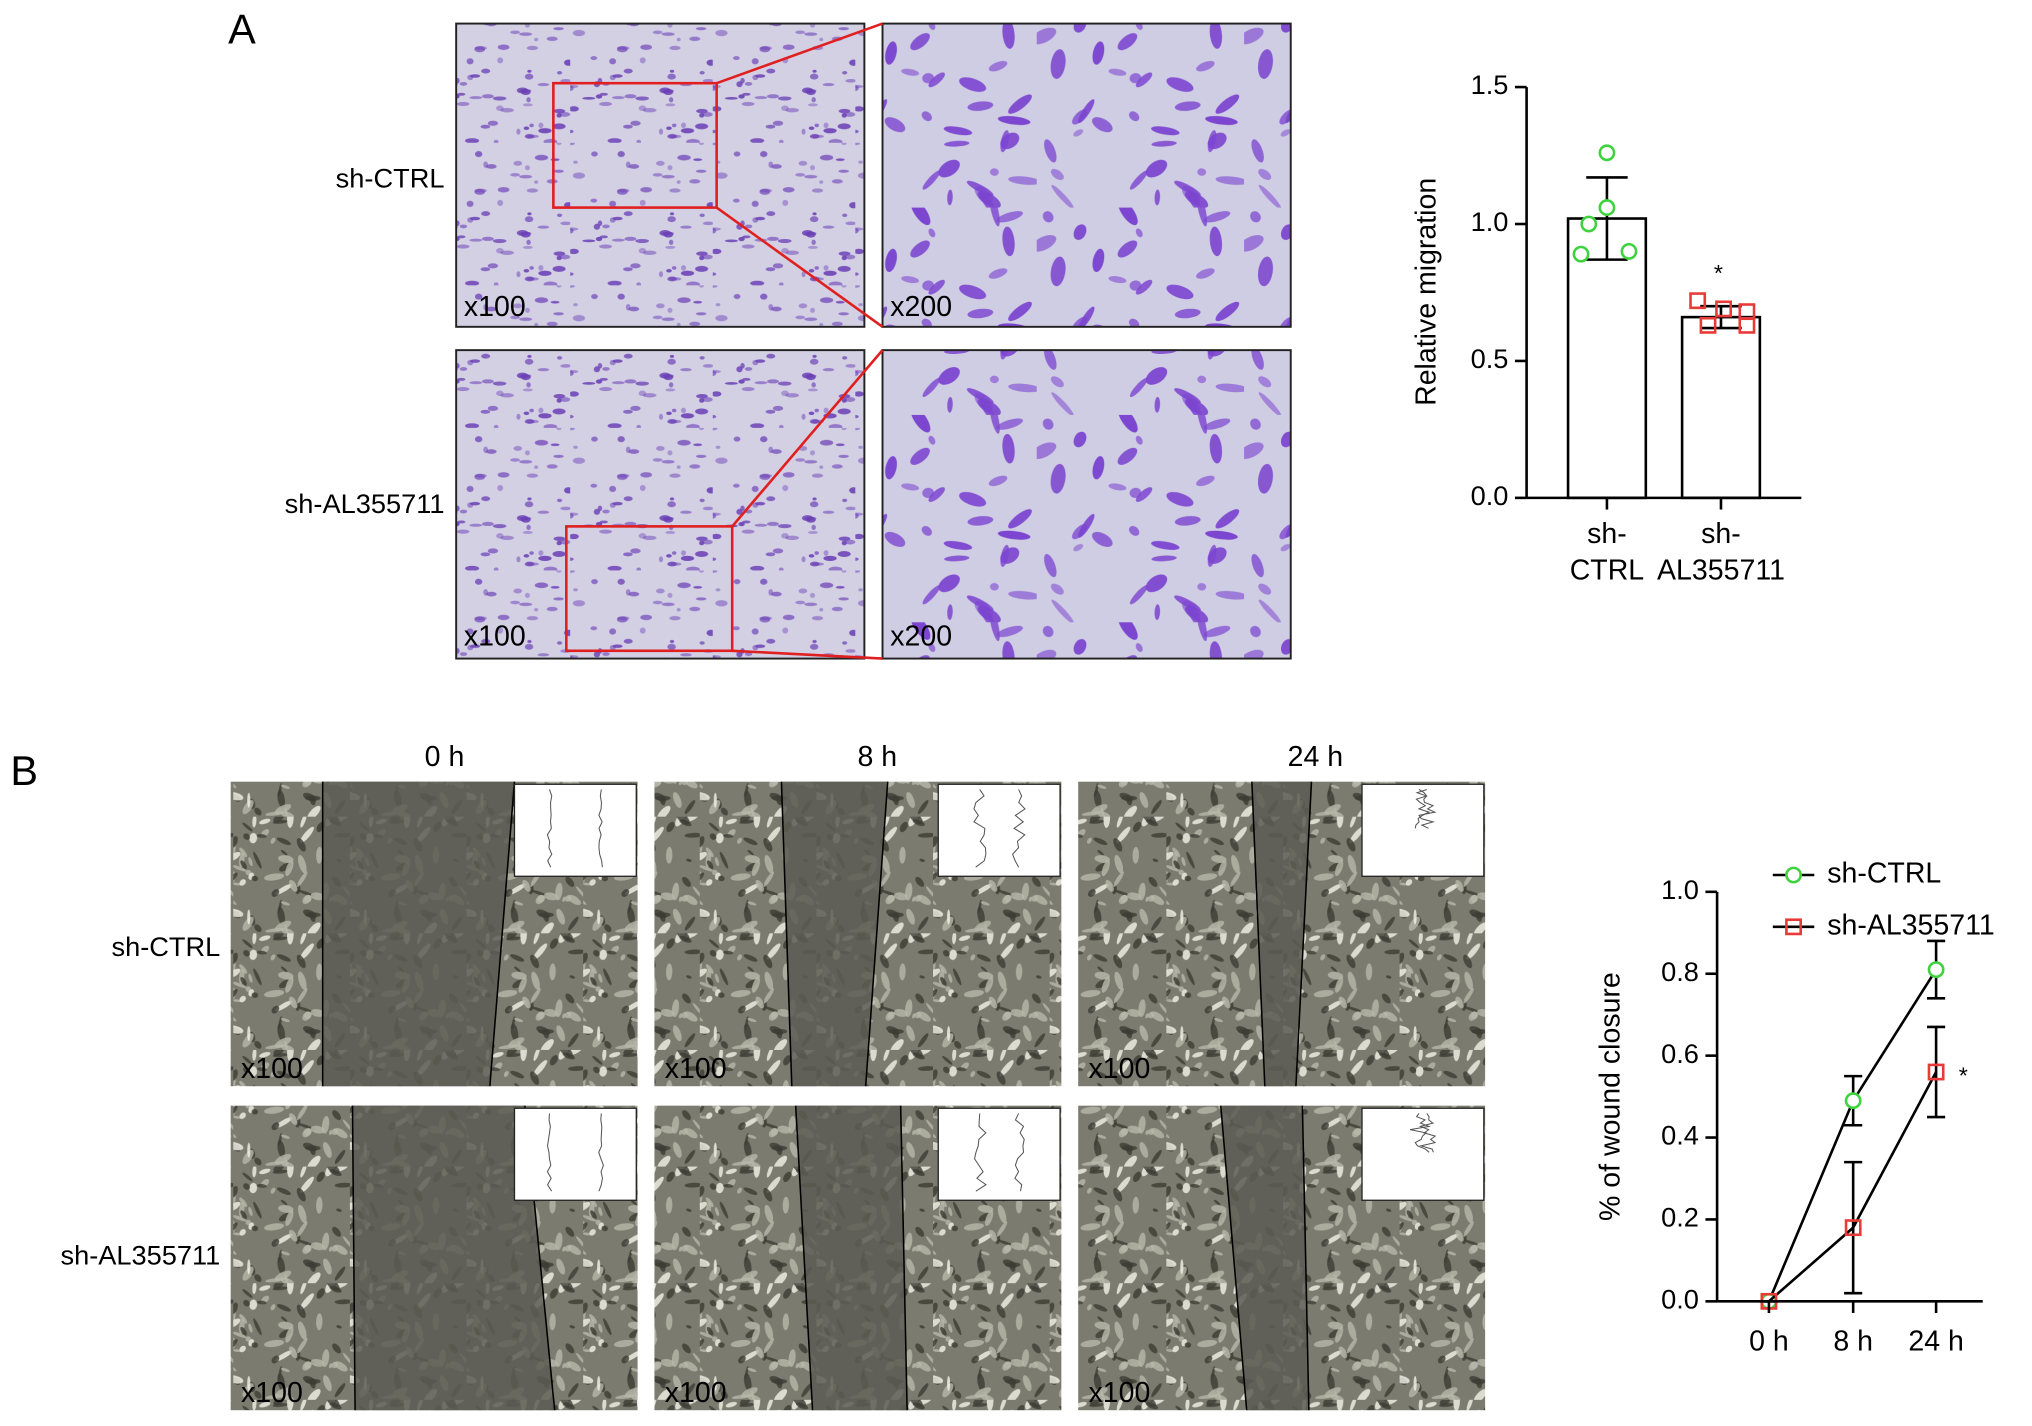 Image resolution: width=2032 pixels, height=1426 pixels. I want to click on x-tick-label: sh-AL355711, so click(1721, 551).